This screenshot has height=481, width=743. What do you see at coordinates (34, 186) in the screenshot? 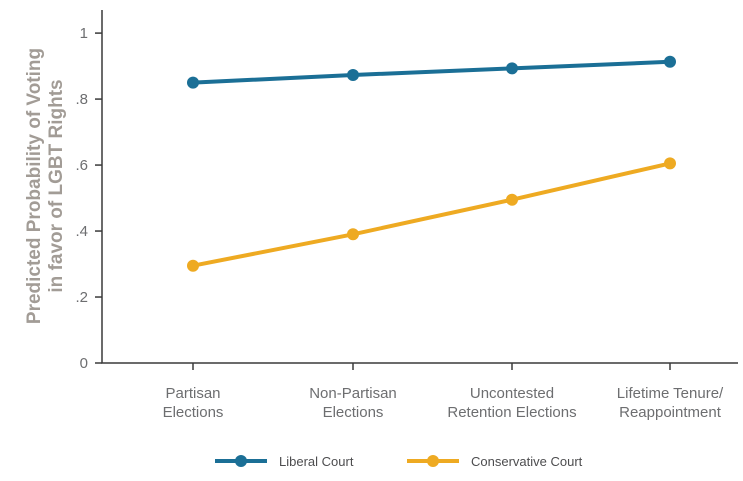
I see `y-axis-title-line: Predicted Probability of Voting` at bounding box center [34, 186].